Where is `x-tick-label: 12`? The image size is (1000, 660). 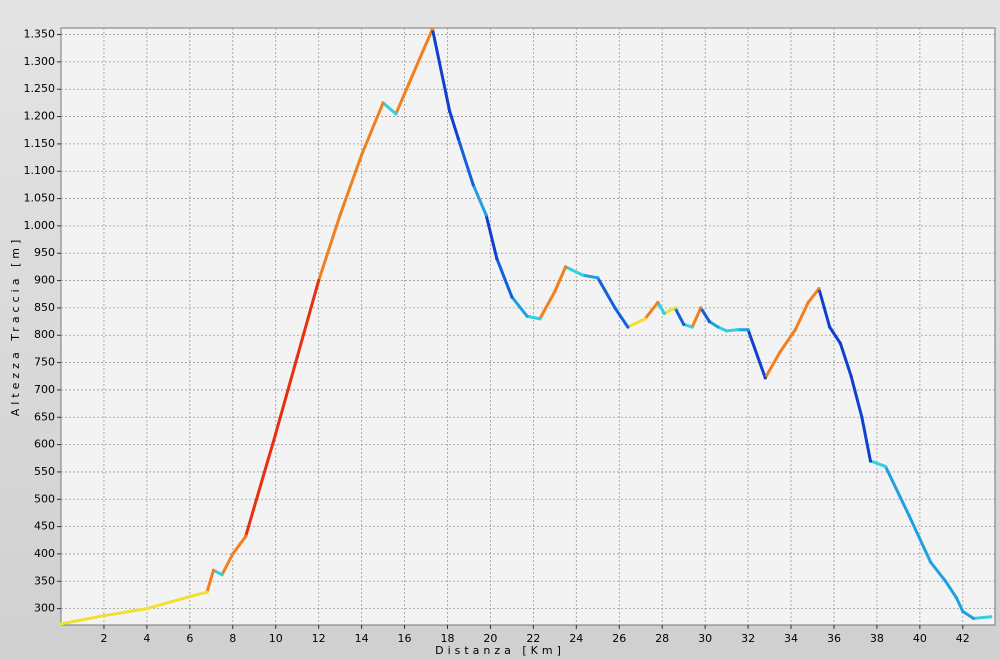
x-tick-label: 12 is located at coordinates (319, 638).